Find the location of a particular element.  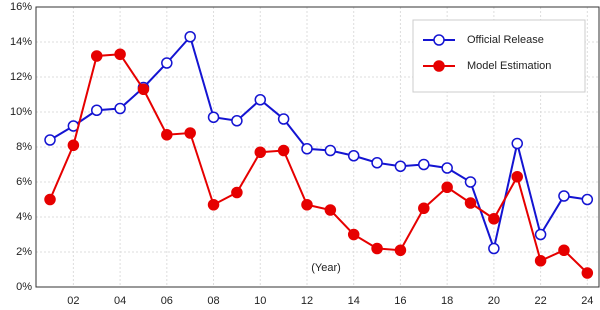

legend-label: Model Estimation is located at coordinates (509, 66).